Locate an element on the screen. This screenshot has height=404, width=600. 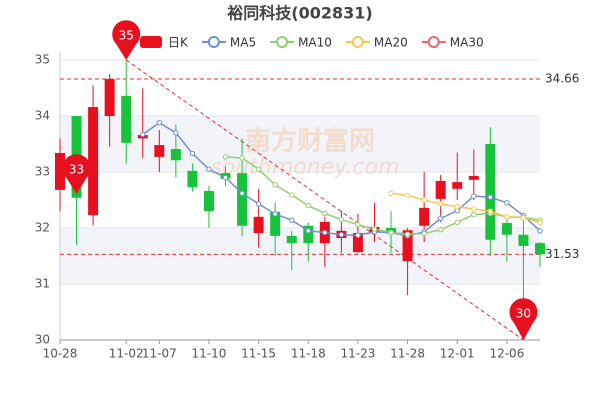
x-tick-label: 12-01 is located at coordinates (457, 354).